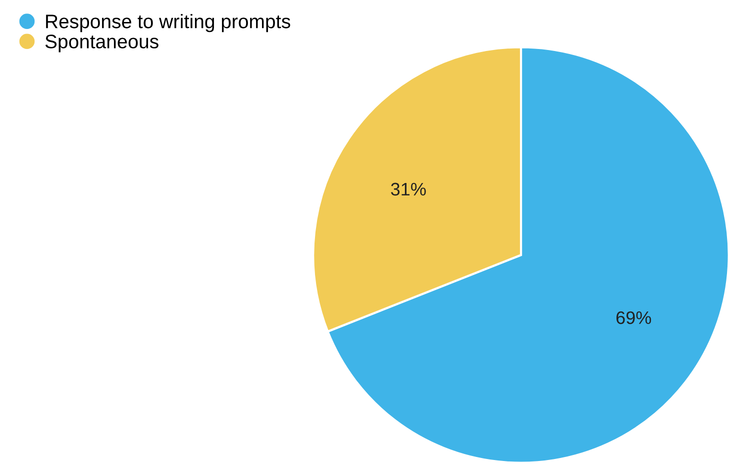 This screenshot has height=473, width=732. Describe the element at coordinates (408, 189) in the screenshot. I see `data-label: 31%` at that location.